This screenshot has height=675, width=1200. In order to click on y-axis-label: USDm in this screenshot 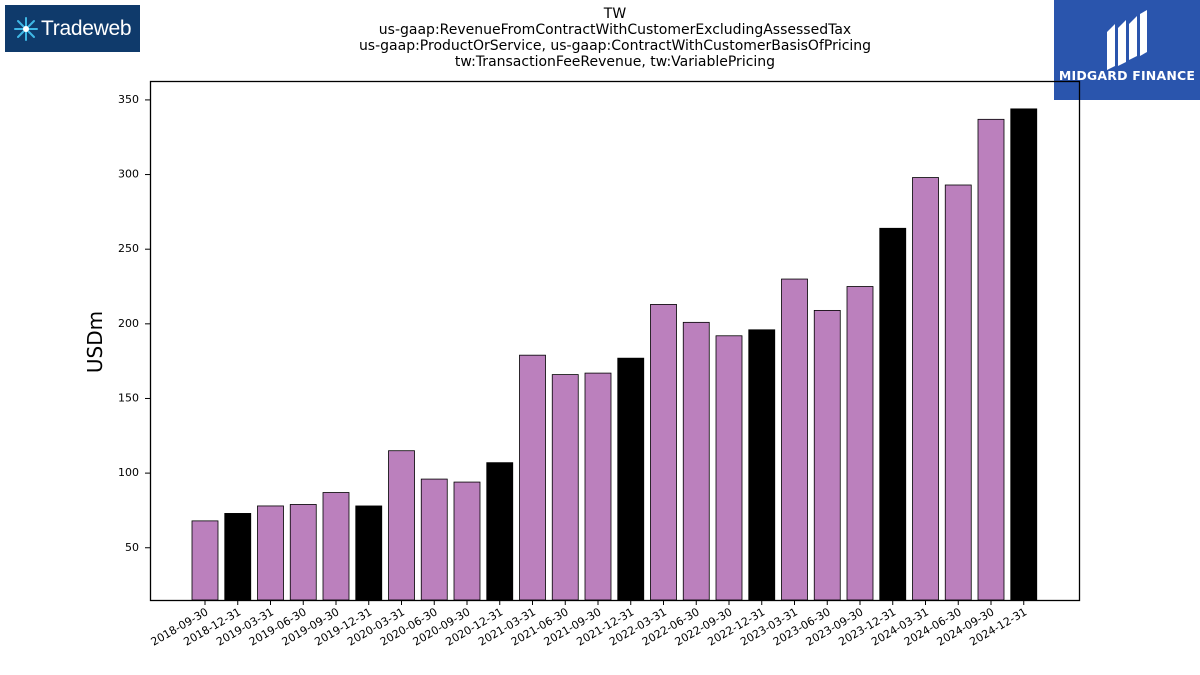, I will do `click(95, 342)`.